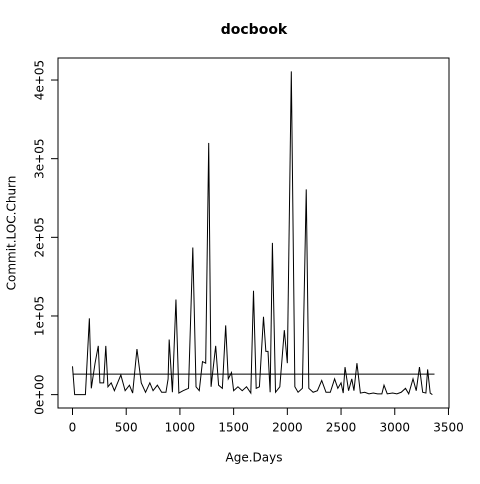 Image resolution: width=480 pixels, height=484 pixels. Describe the element at coordinates (40, 316) in the screenshot. I see `y-tick-label: 1e+05` at that location.